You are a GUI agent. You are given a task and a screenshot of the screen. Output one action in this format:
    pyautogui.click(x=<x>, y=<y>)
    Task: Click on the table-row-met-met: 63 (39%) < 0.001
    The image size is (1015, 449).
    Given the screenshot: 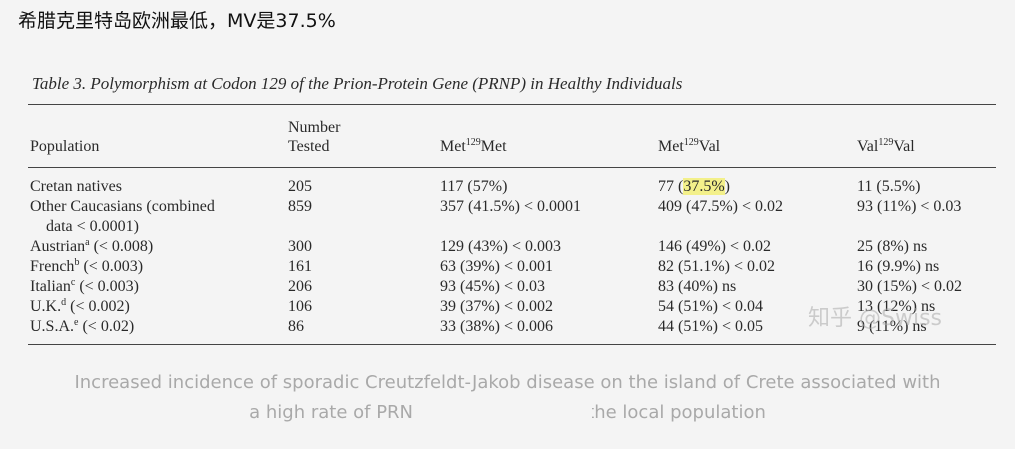 What is the action you would take?
    pyautogui.click(x=497, y=266)
    